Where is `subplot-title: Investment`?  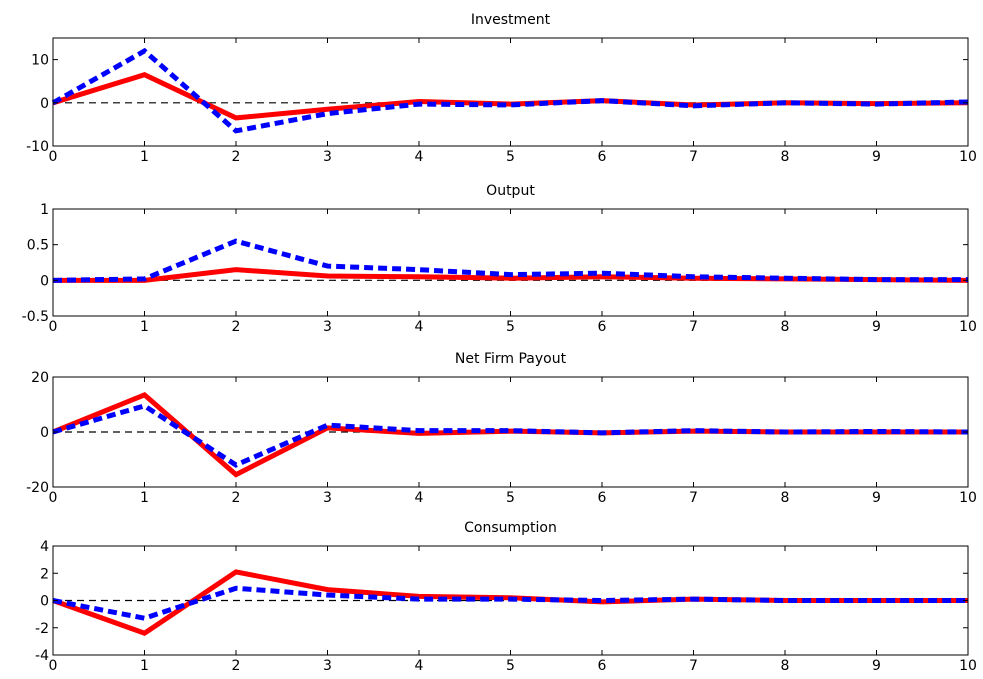 subplot-title: Investment is located at coordinates (511, 20).